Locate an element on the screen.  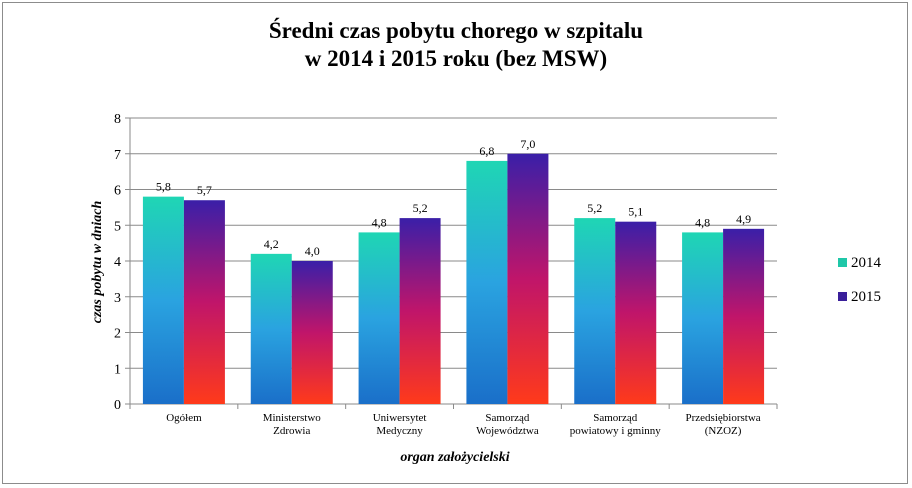
legend-label-2014: 2014 is located at coordinates (866, 263).